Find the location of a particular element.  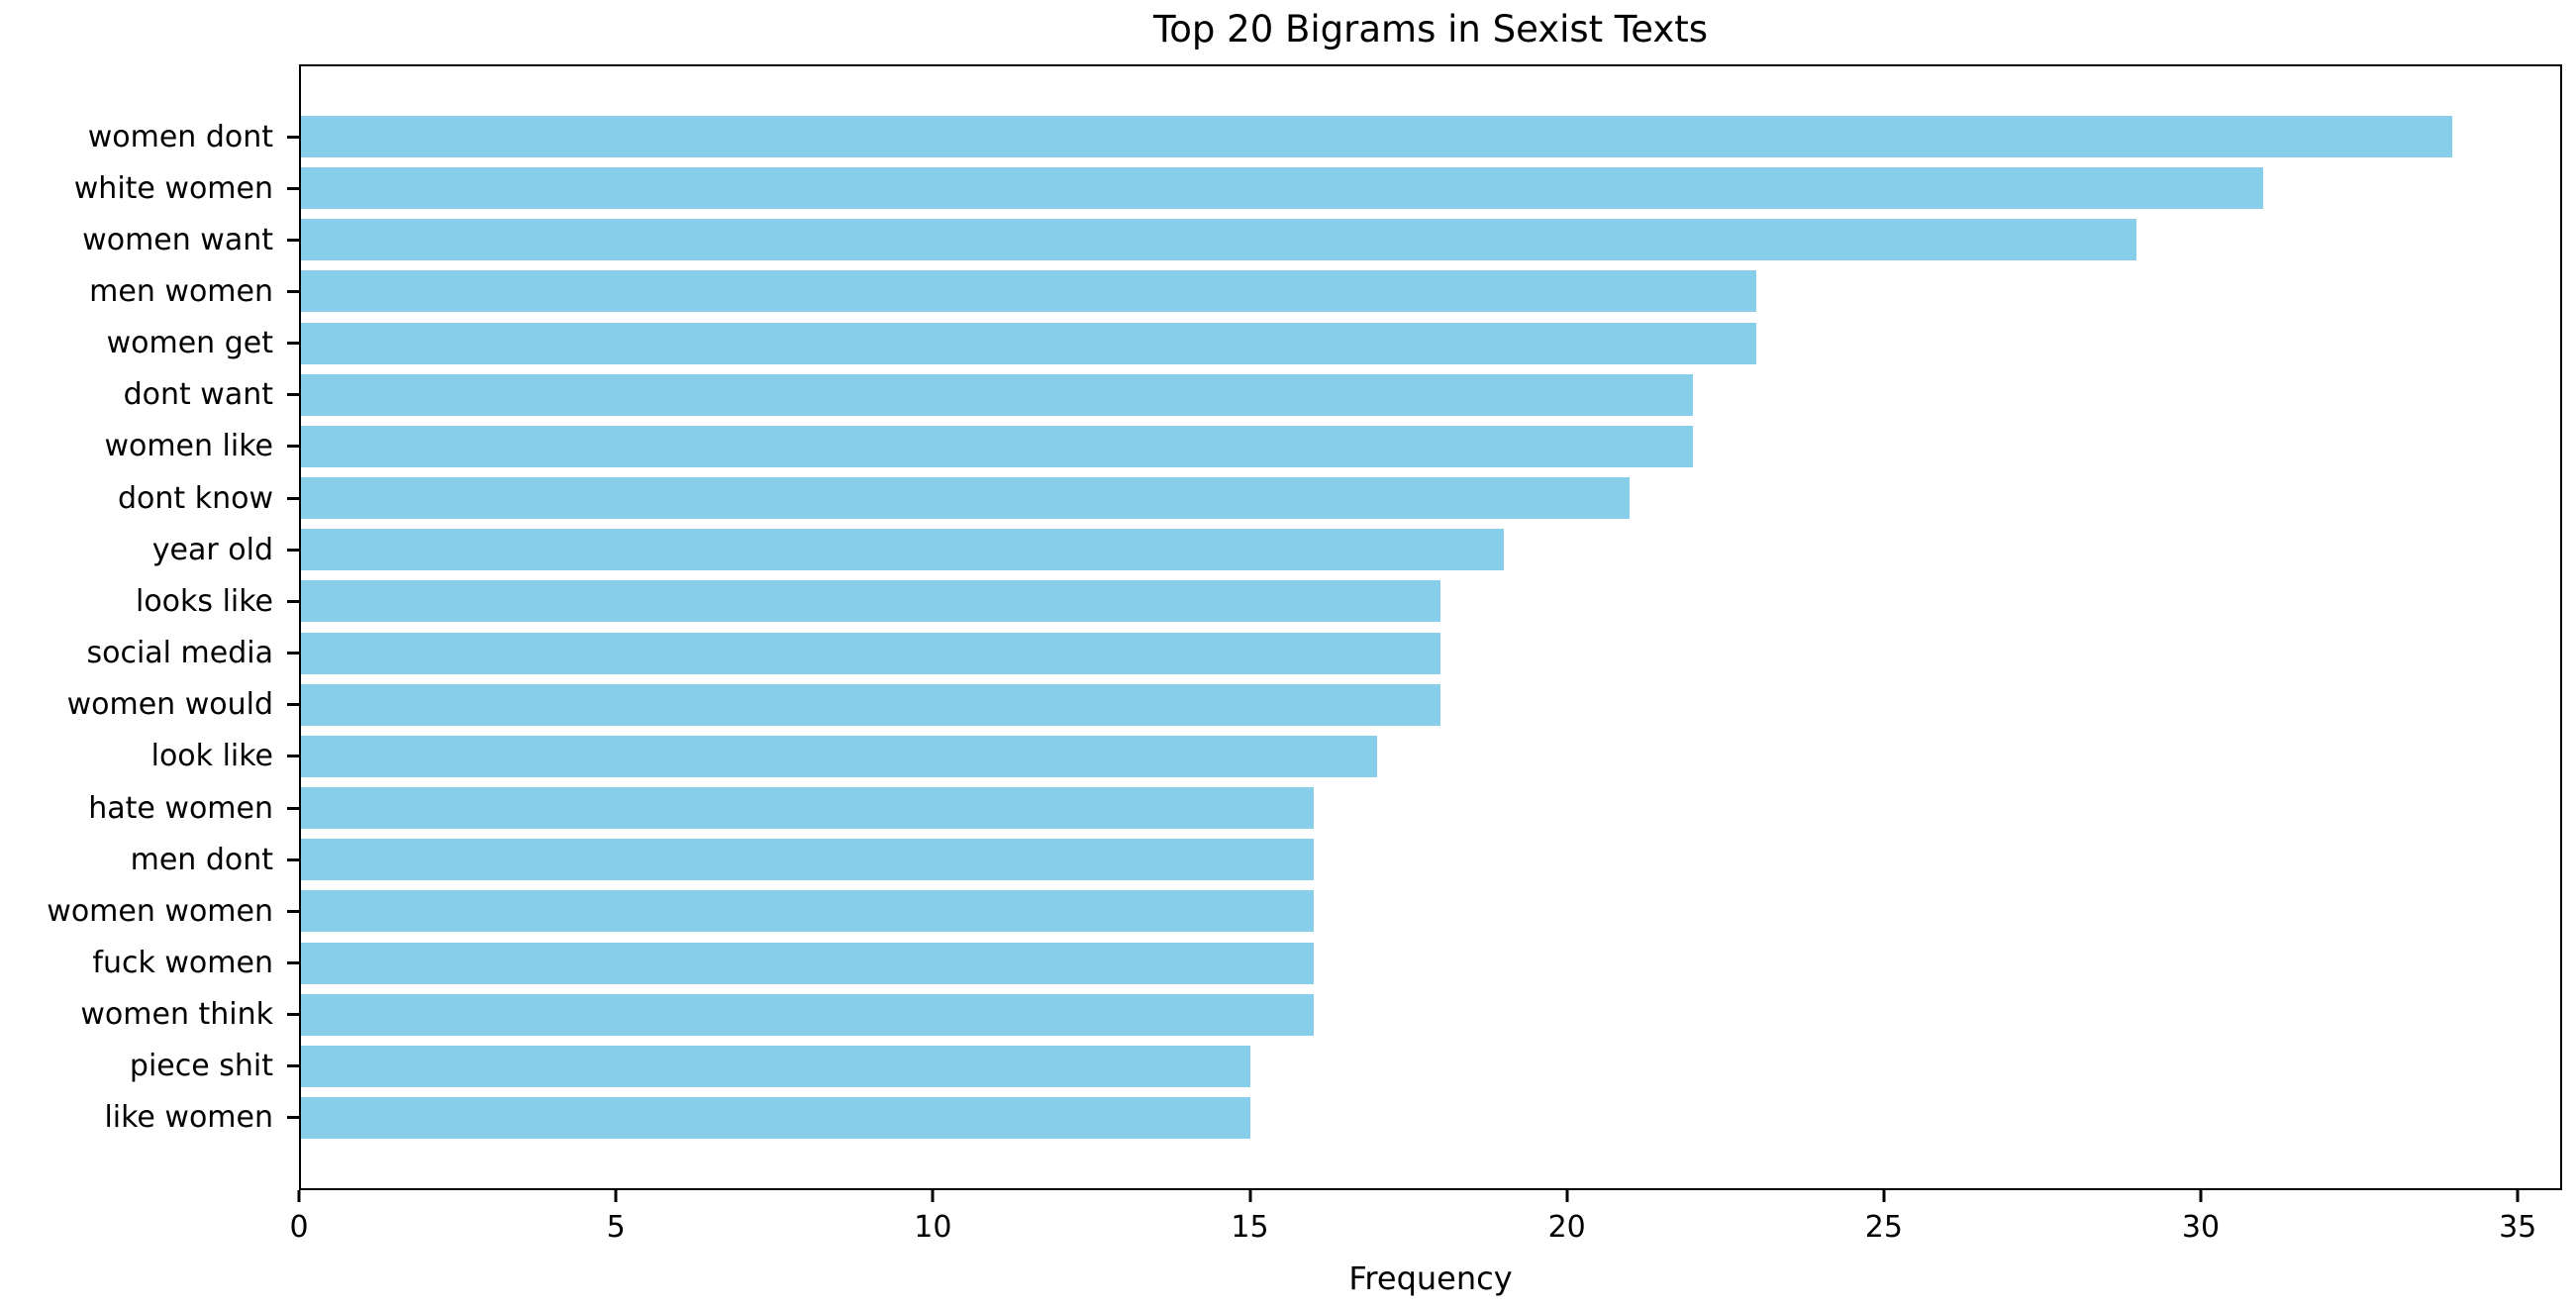

y-label-row: dont want is located at coordinates (150, 395).